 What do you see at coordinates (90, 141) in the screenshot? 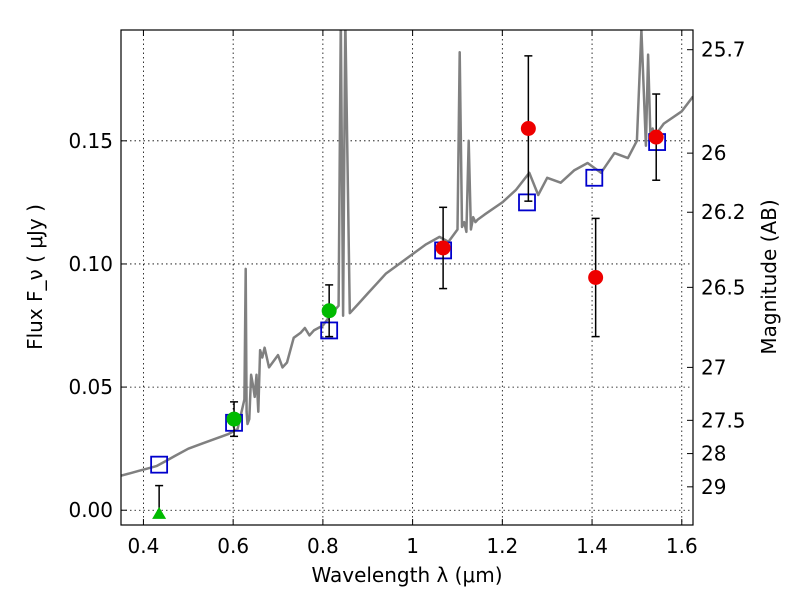
I see `y-tick-label: 0.15` at bounding box center [90, 141].